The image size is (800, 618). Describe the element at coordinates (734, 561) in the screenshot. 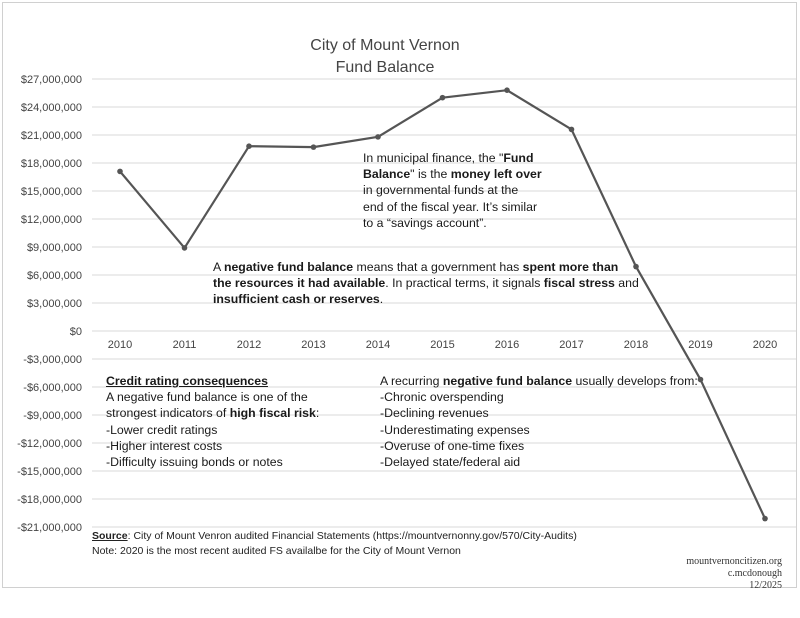

I see `credit-site: mountvernoncitizen.org` at that location.